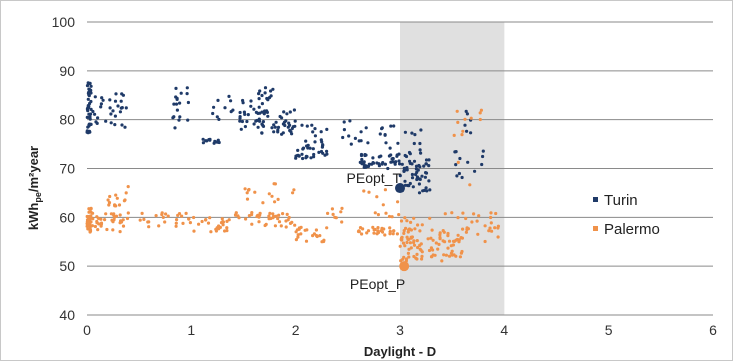 The width and height of the screenshot is (733, 361). What do you see at coordinates (609, 330) in the screenshot?
I see `x-tick-5: 5` at bounding box center [609, 330].